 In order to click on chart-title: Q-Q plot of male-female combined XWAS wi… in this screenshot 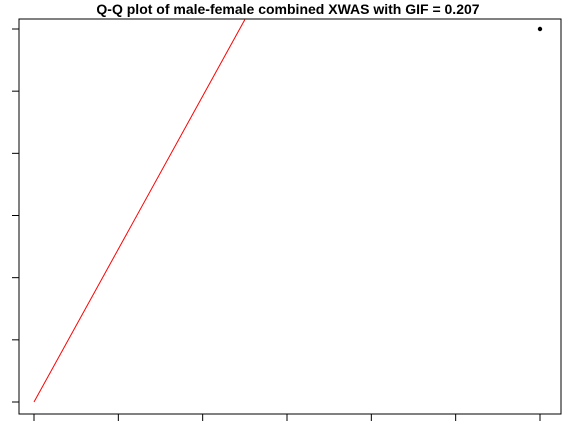, I will do `click(287, 9)`.